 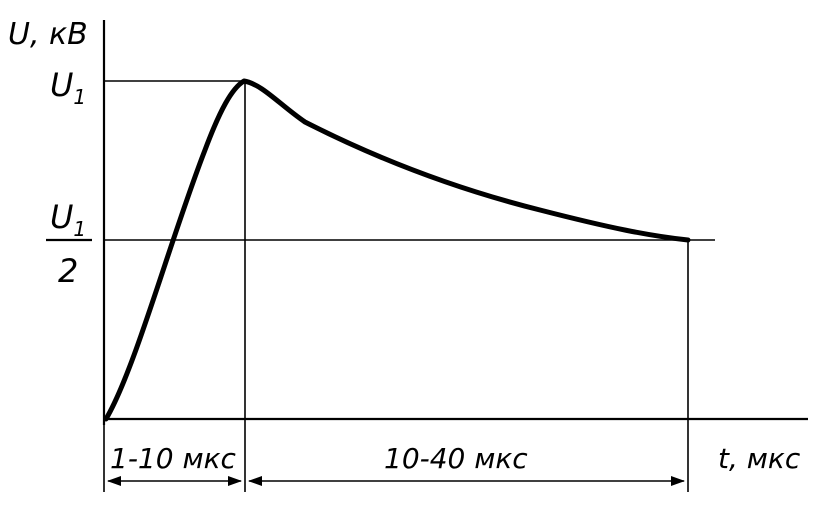 I want to click on y-axis-label: U, кВ, so click(x=48, y=34).